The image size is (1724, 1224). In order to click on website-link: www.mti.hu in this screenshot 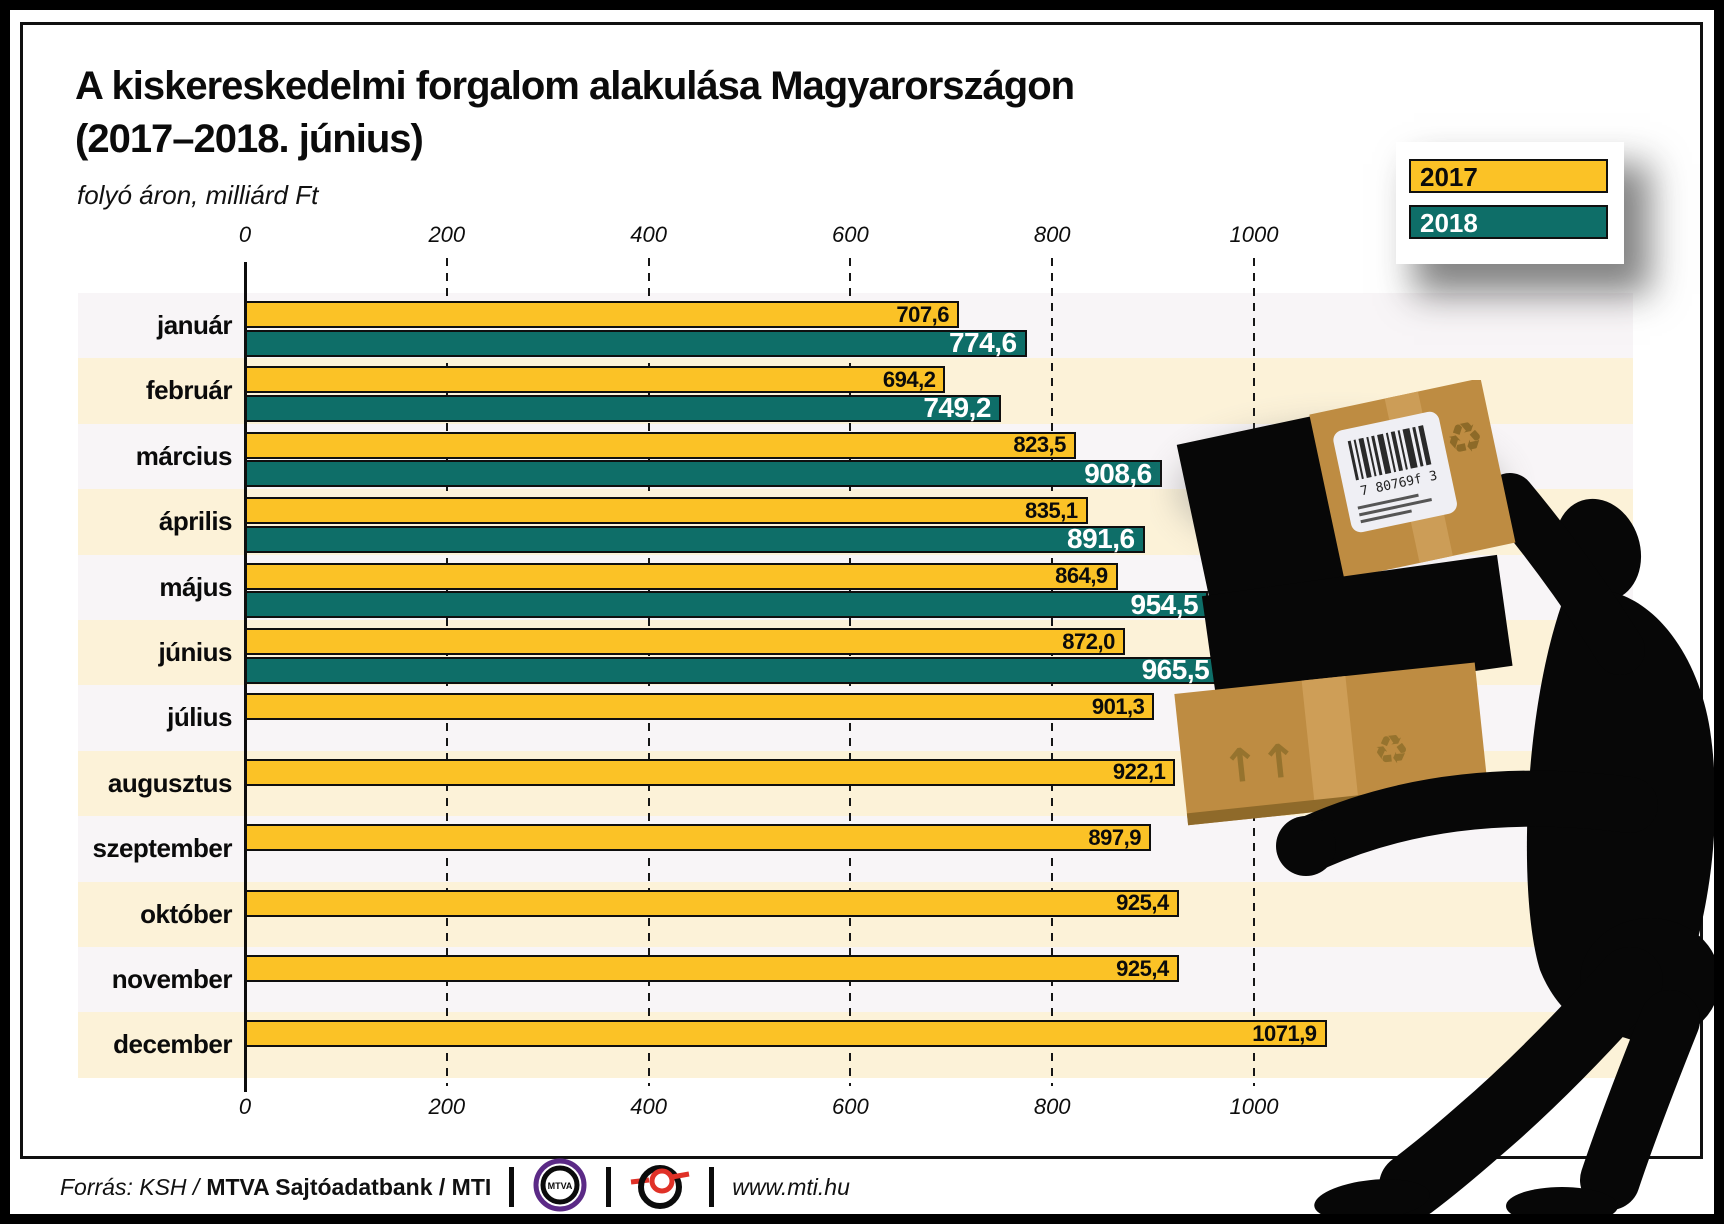, I will do `click(791, 1186)`.